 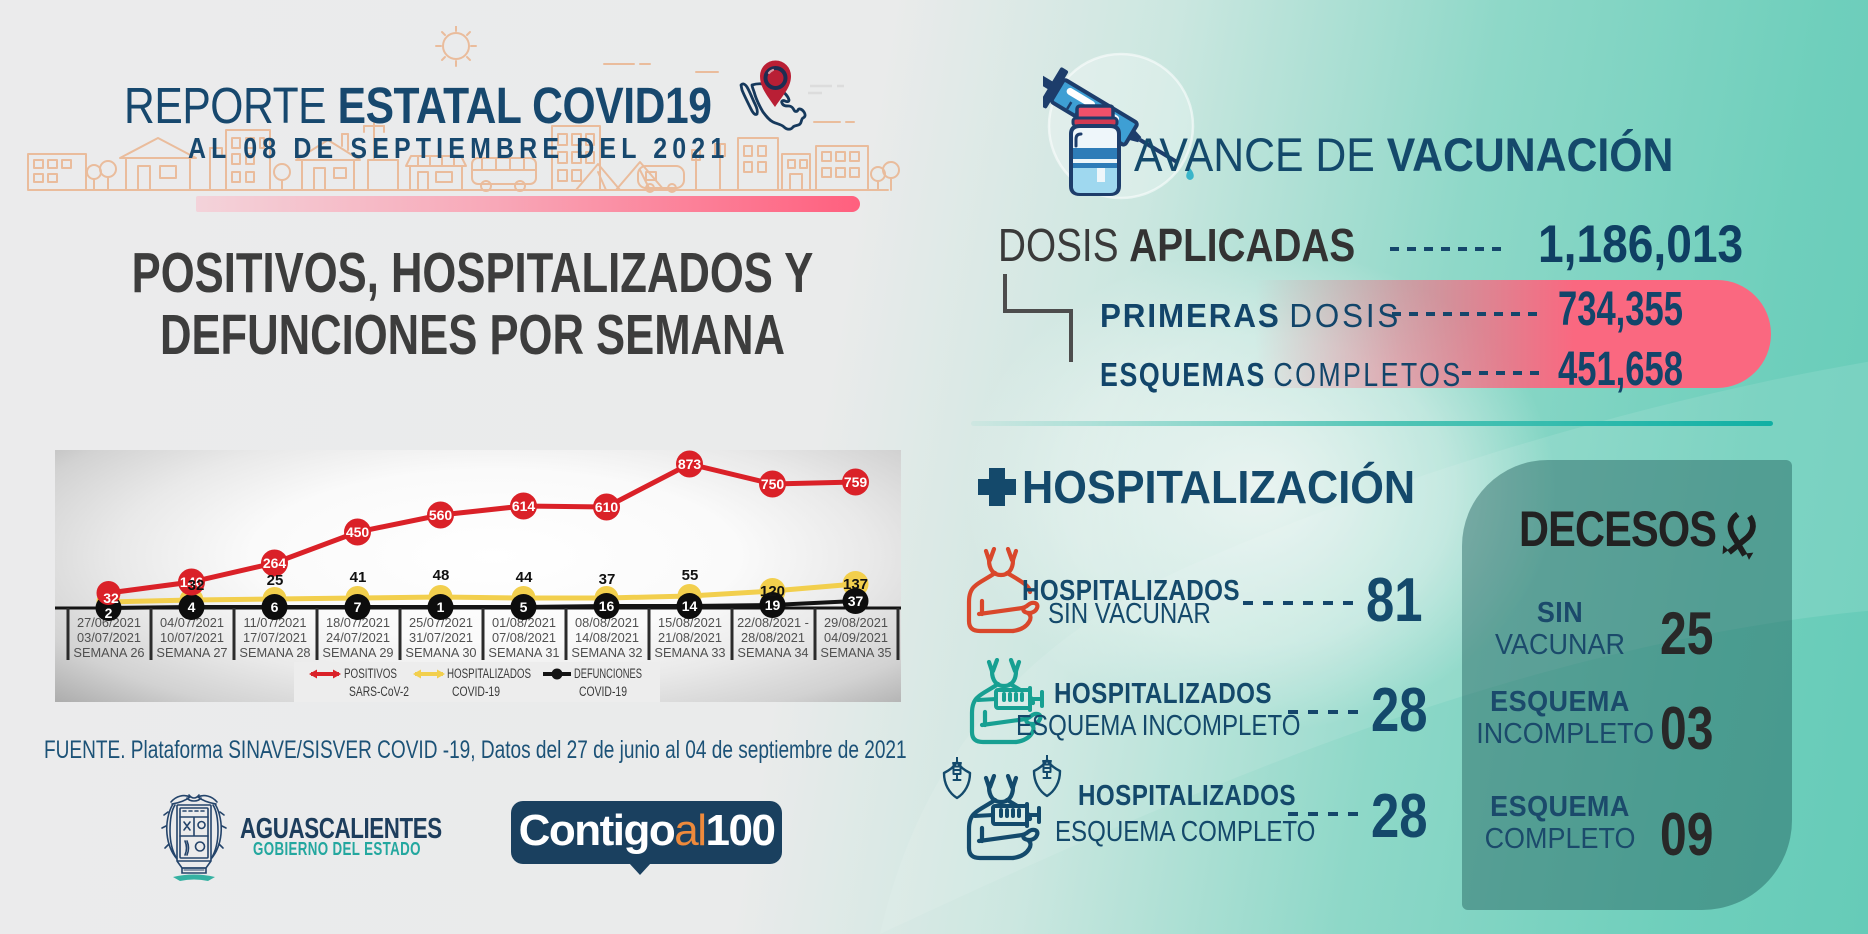 What do you see at coordinates (109, 622) in the screenshot?
I see `svg-text: 27/06/2021` at bounding box center [109, 622].